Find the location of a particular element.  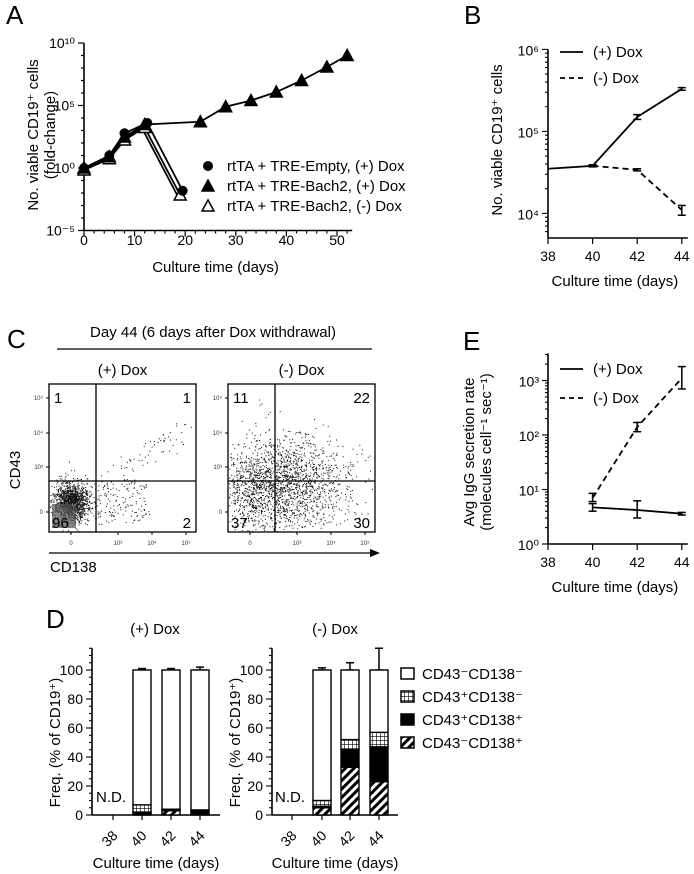

y-tick-label: 100 is located at coordinates (72, 670).